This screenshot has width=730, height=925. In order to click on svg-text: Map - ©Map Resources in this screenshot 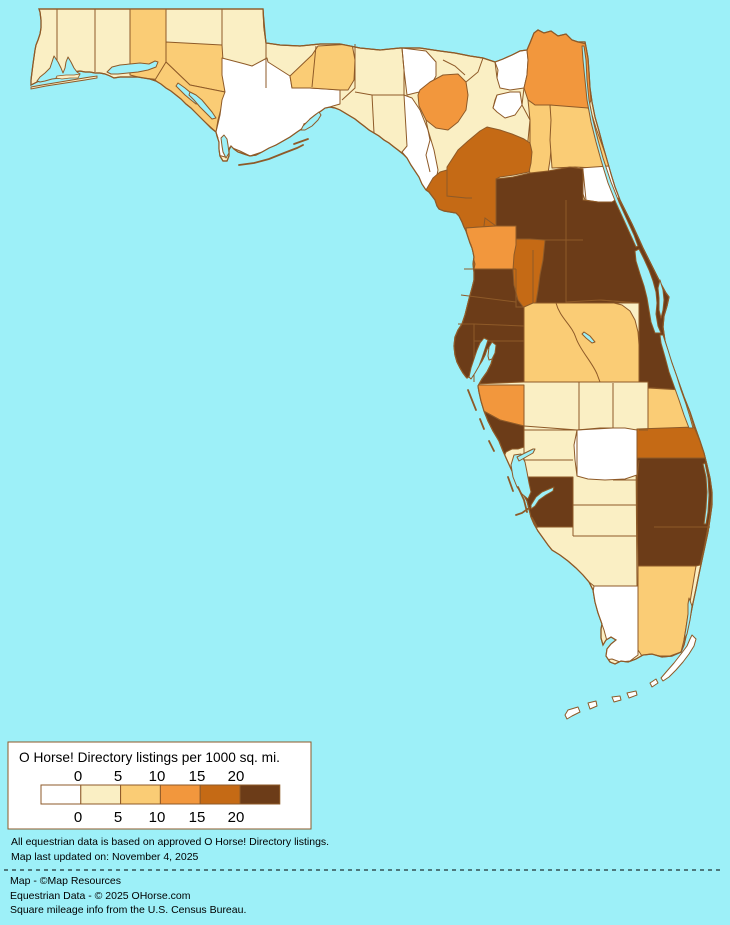, I will do `click(65, 881)`.